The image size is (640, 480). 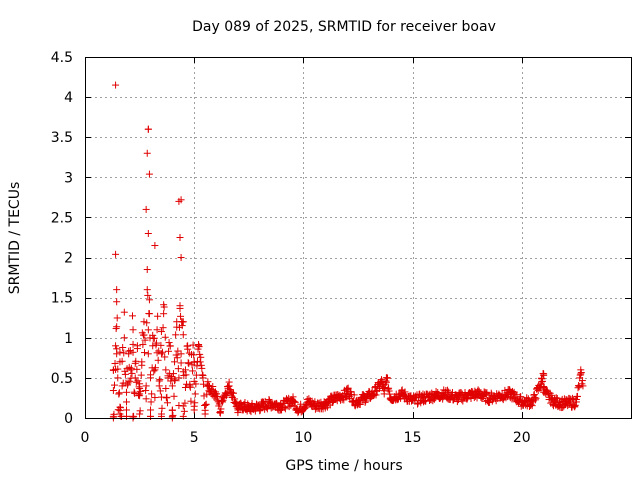 What do you see at coordinates (194, 438) in the screenshot?
I see `x-tick-label: 5` at bounding box center [194, 438].